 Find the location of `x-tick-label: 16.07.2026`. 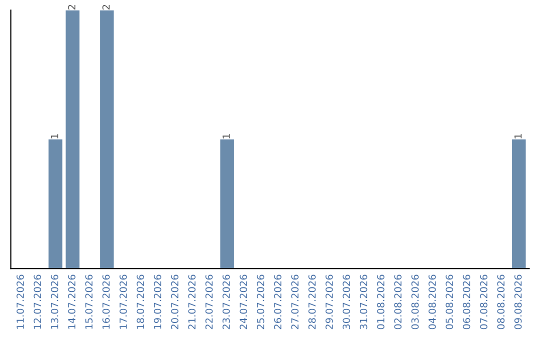

x-tick-label: 16.07.2026 is located at coordinates (106, 301).